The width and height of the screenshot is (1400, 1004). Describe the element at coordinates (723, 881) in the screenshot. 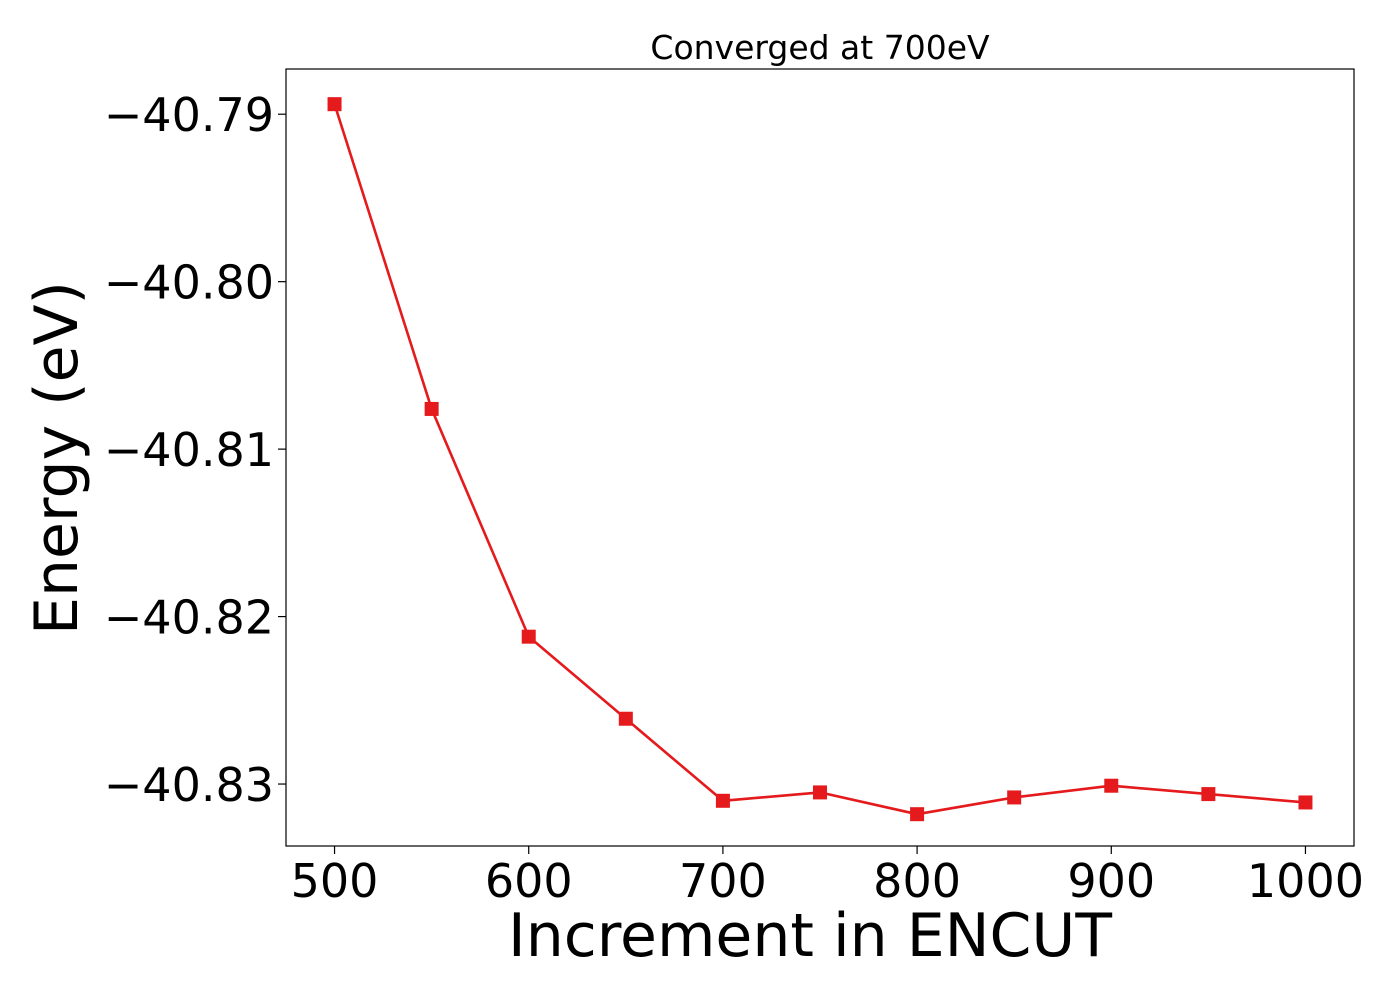

I see `x-tick-label: 700` at that location.